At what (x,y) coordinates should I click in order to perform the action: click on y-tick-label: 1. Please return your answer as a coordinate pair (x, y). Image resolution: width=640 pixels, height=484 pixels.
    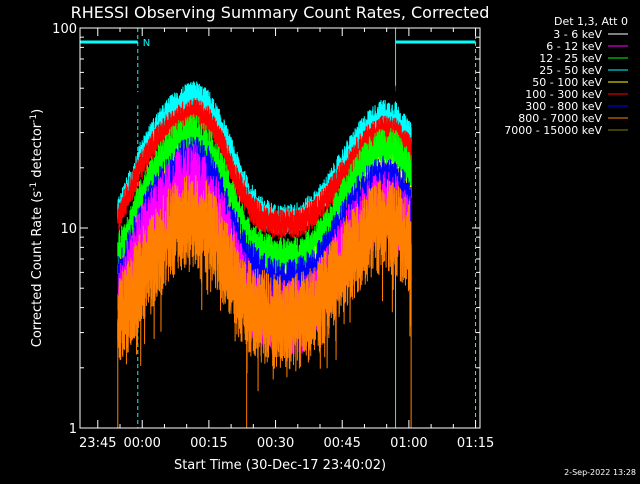
    Looking at the image, I should click on (73, 429).